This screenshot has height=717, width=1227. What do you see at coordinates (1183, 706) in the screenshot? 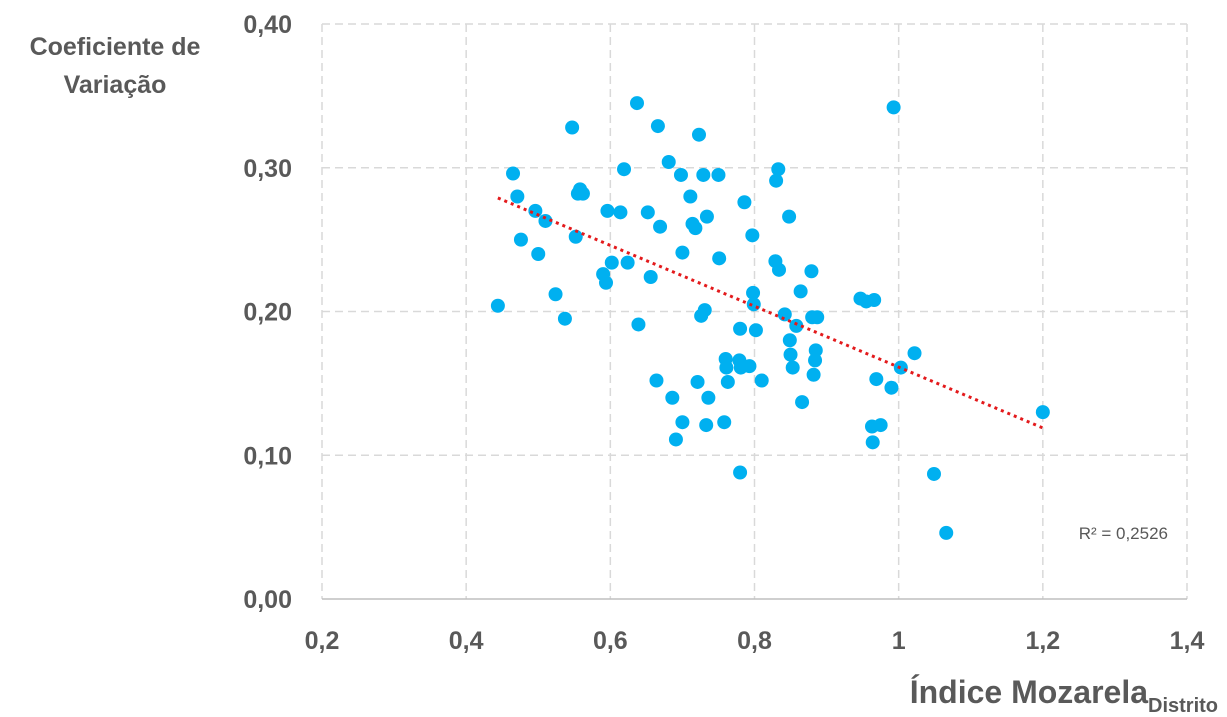
I see `x-axis-label-subscript: Distrito` at bounding box center [1183, 706].